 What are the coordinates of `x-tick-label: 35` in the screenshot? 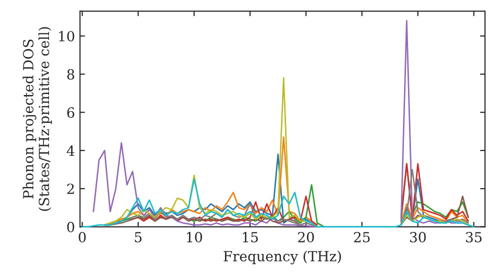 It's located at (474, 237).